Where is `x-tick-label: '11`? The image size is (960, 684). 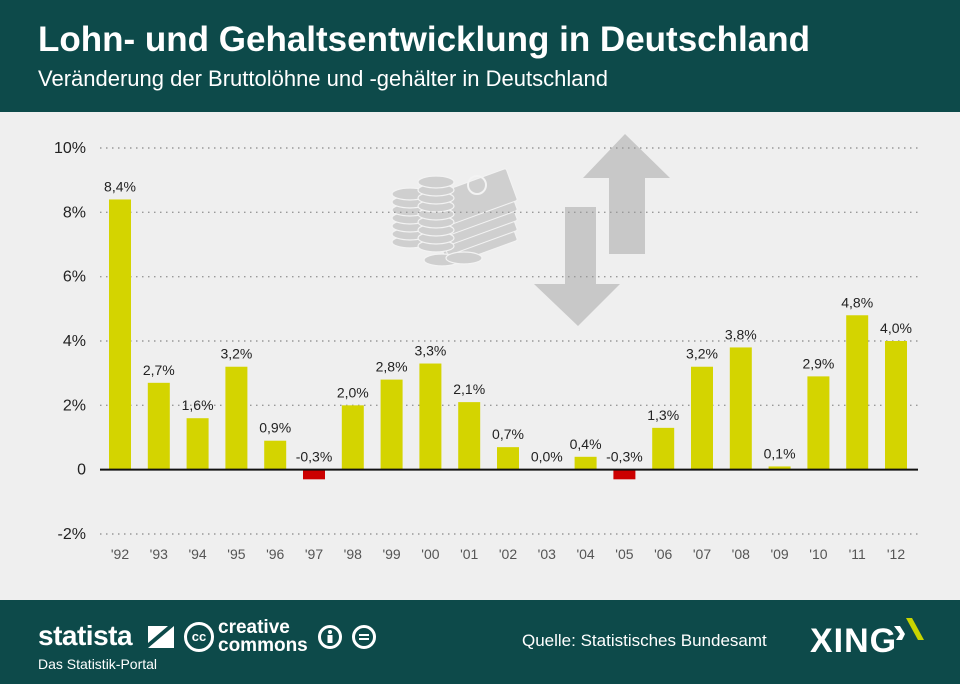 x-tick-label: '11 is located at coordinates (857, 554).